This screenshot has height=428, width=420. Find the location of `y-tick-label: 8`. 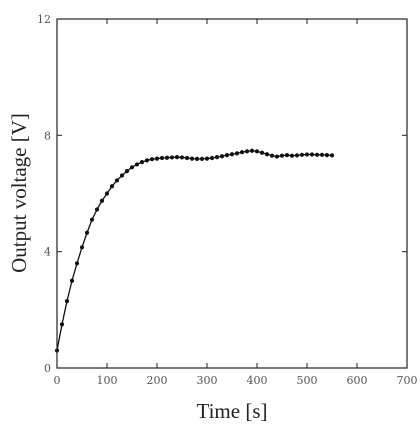

y-tick-label: 8 is located at coordinates (47, 135).